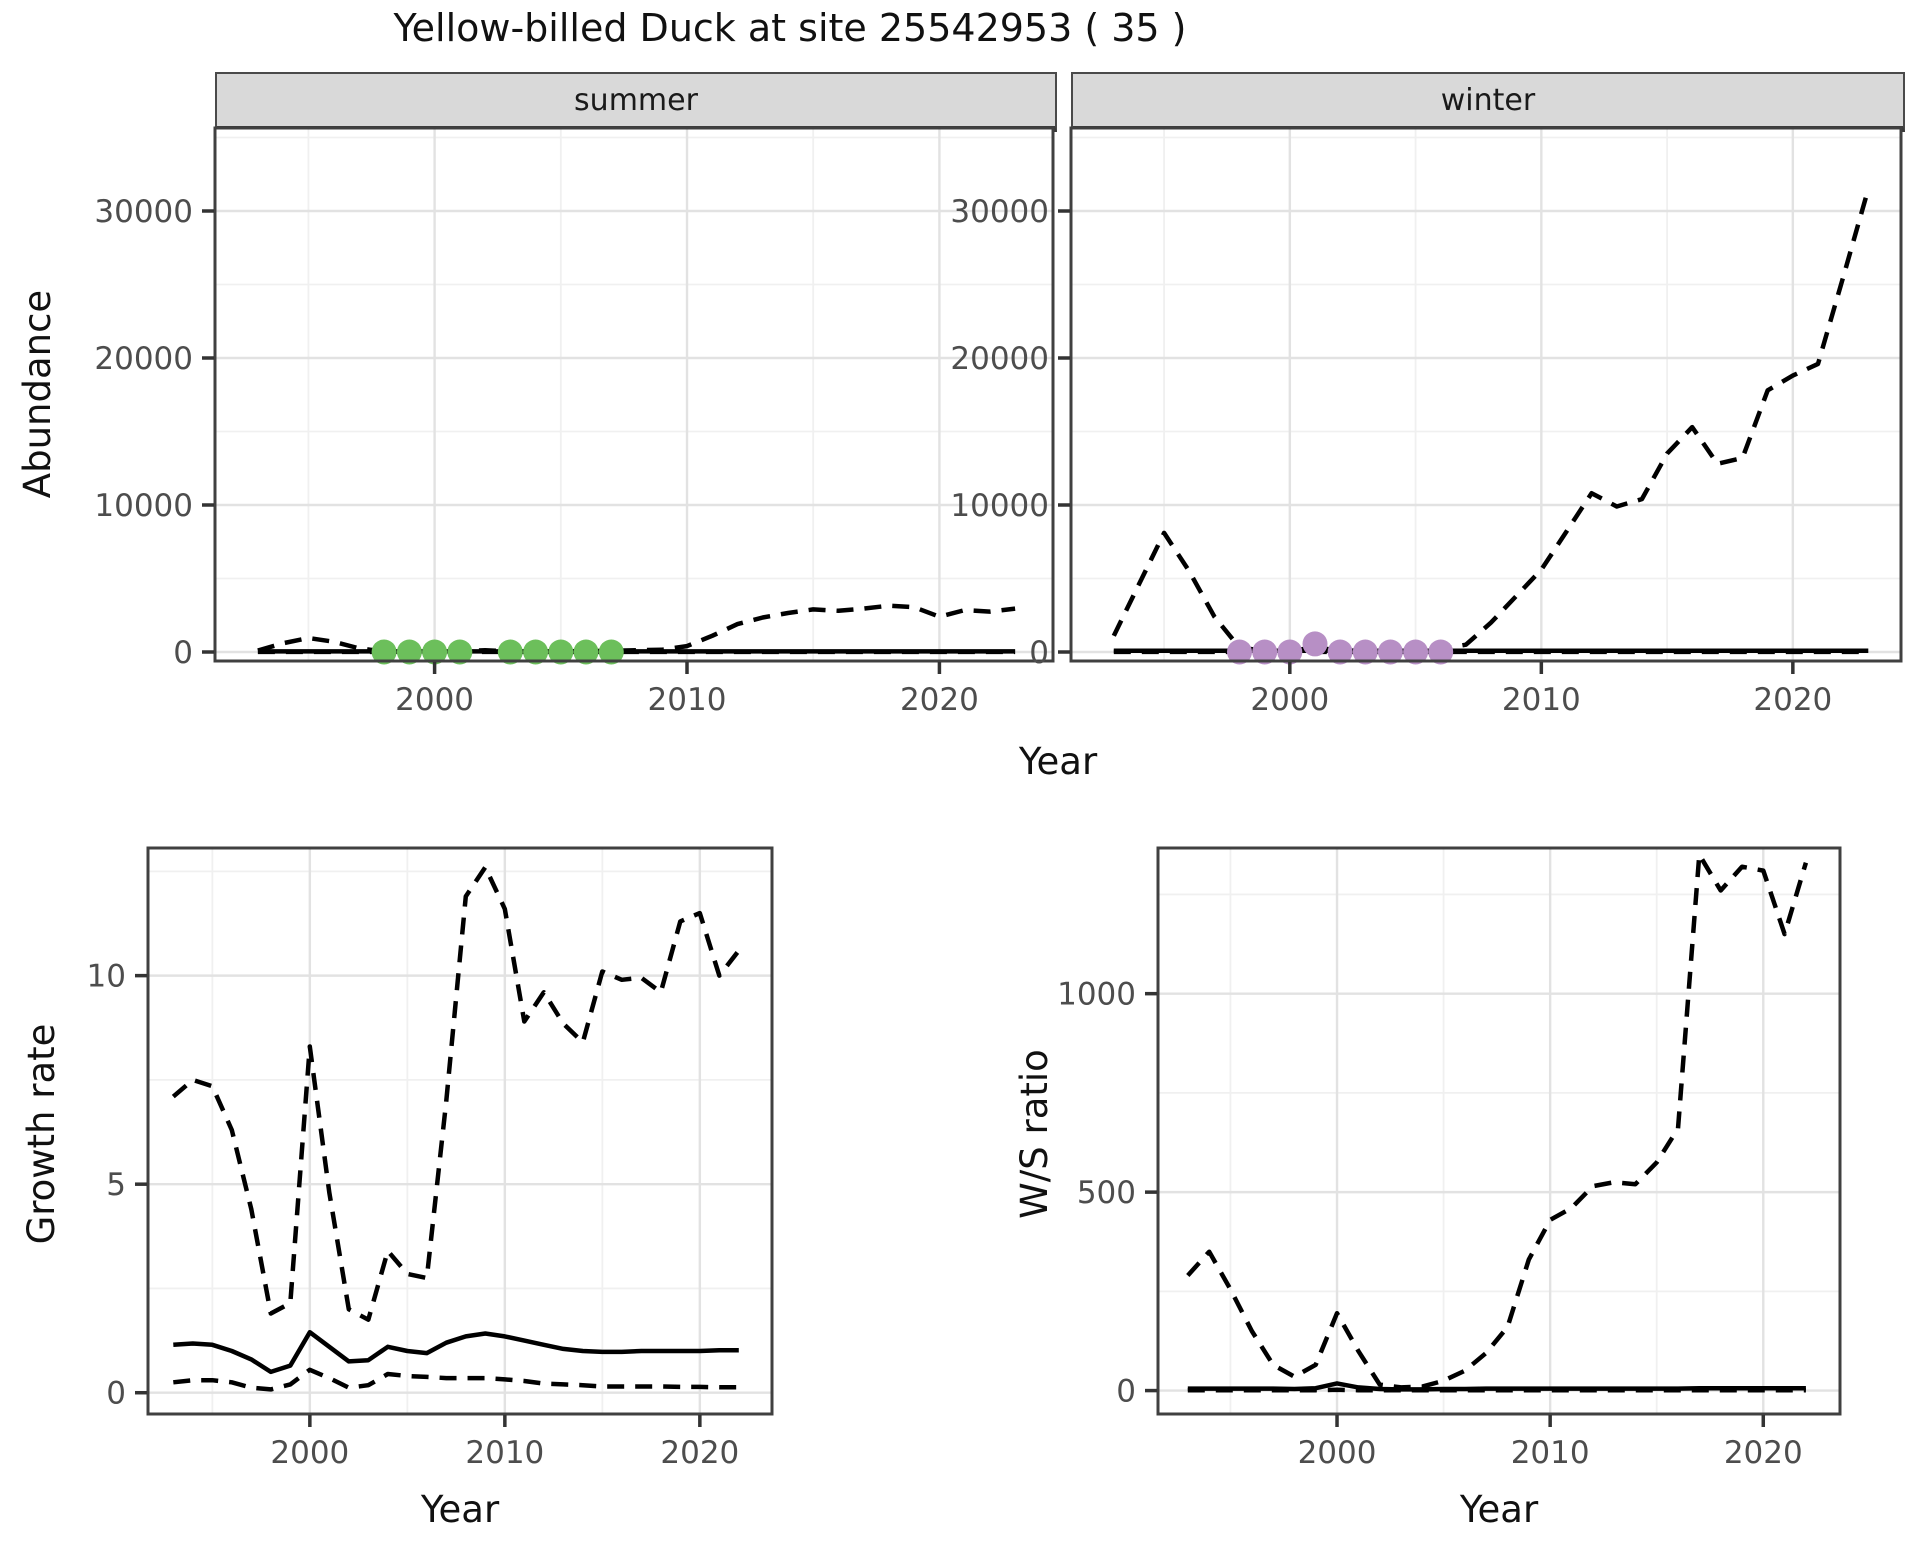 The width and height of the screenshot is (1920, 1560). Describe the element at coordinates (1096, 995) in the screenshot. I see `ws_ratio-y-tick-label: 1000` at that location.